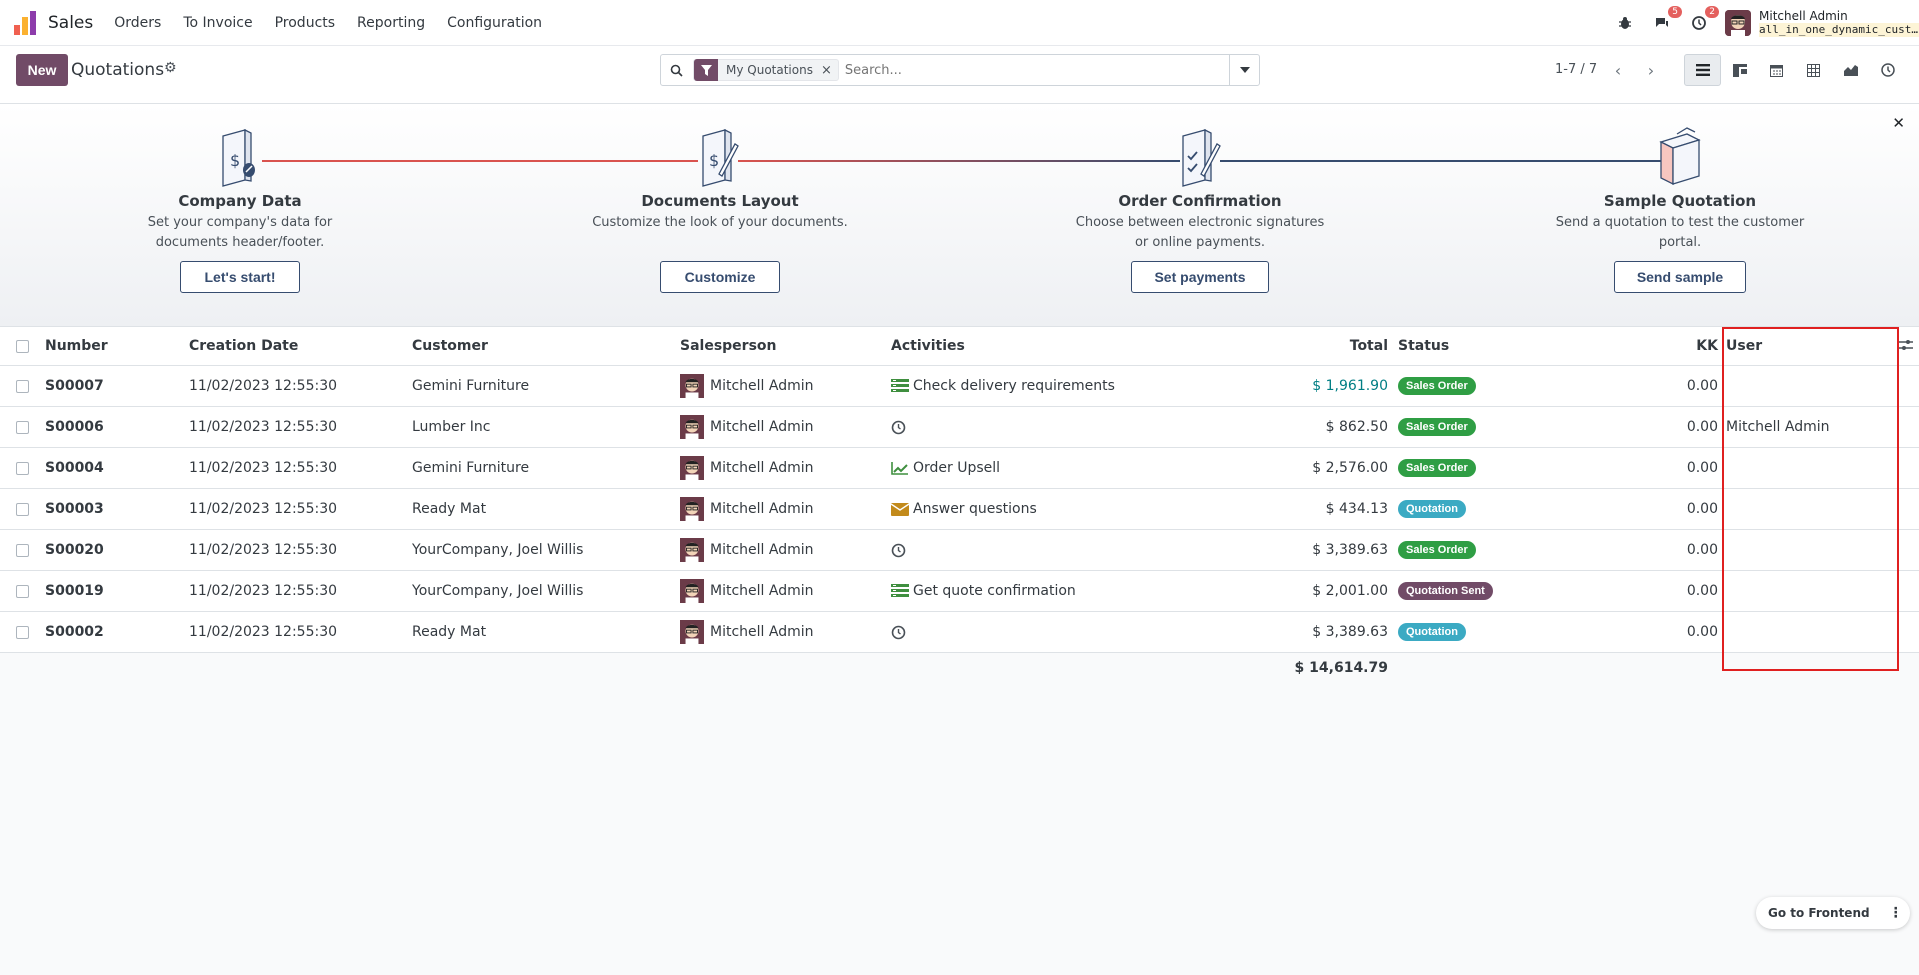 The width and height of the screenshot is (1919, 975). Describe the element at coordinates (1576, 69) in the screenshot. I see `pager-value: 1-7 / 7` at that location.